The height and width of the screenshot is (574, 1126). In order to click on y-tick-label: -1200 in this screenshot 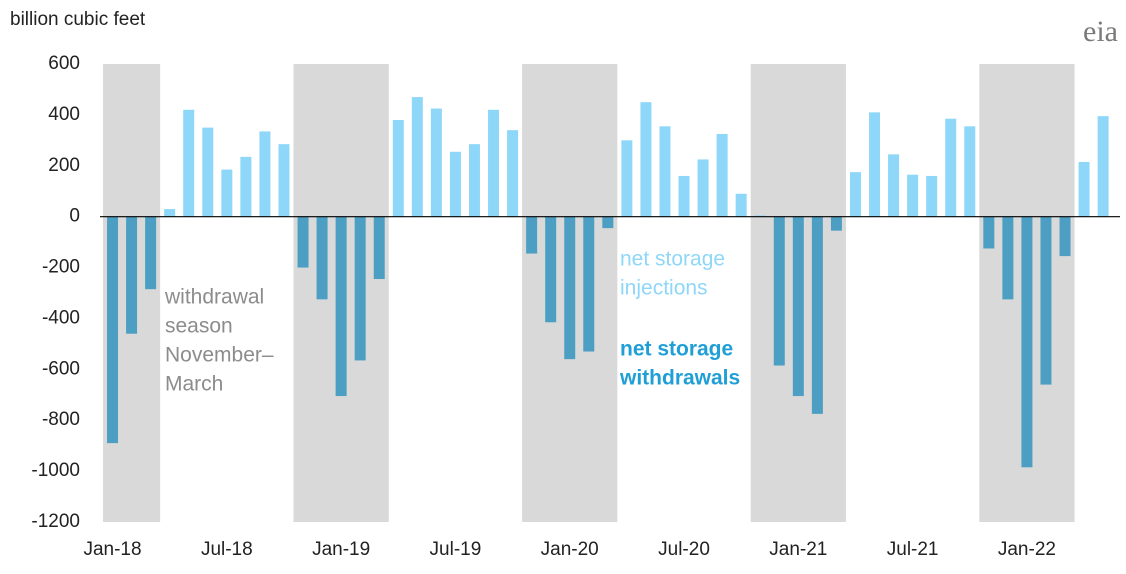, I will do `click(55, 521)`.